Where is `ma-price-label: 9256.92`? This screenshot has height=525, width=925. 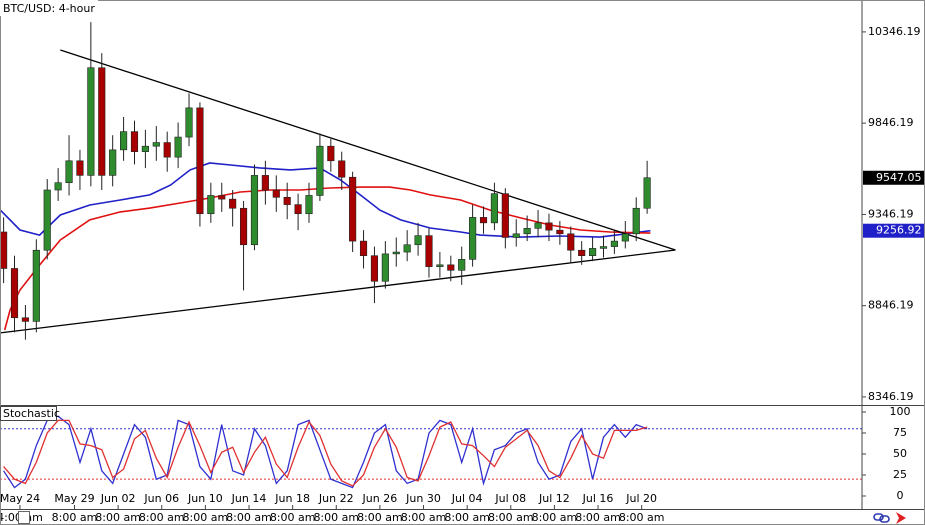
ma-price-label: 9256.92 is located at coordinates (899, 230).